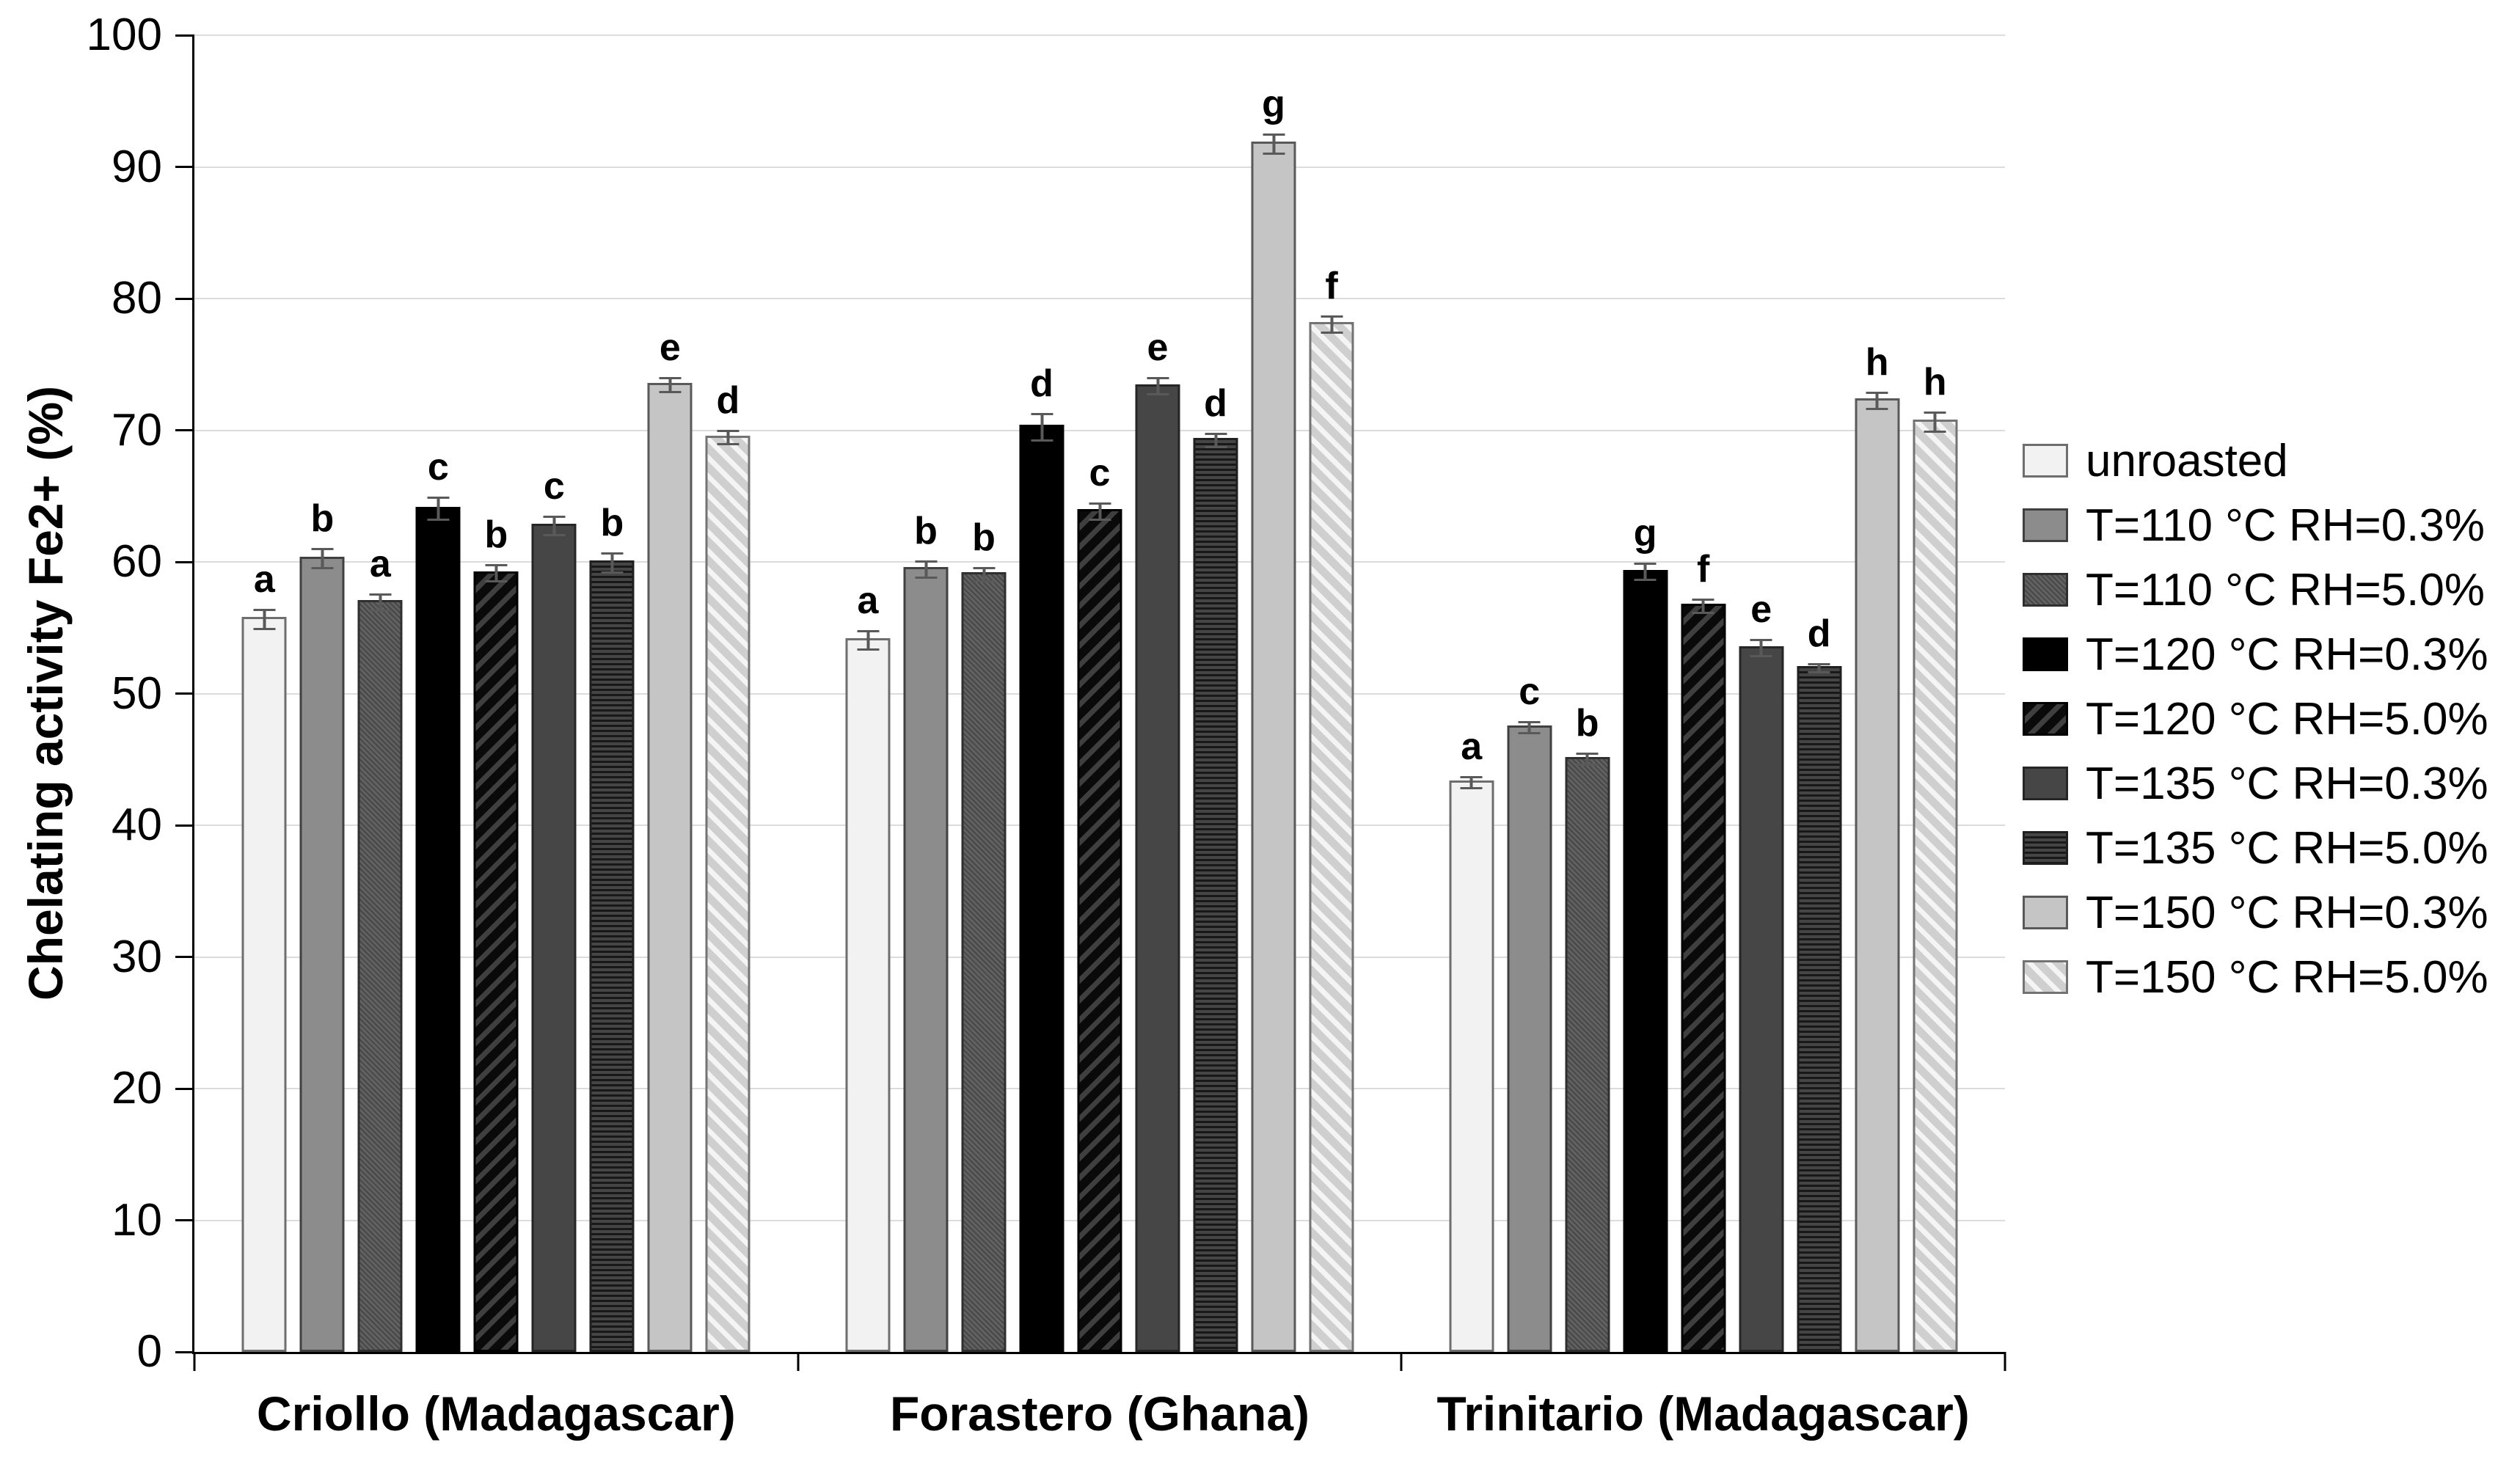  I want to click on legend-item: T=110 °C RH=5.0%, so click(2255, 589).